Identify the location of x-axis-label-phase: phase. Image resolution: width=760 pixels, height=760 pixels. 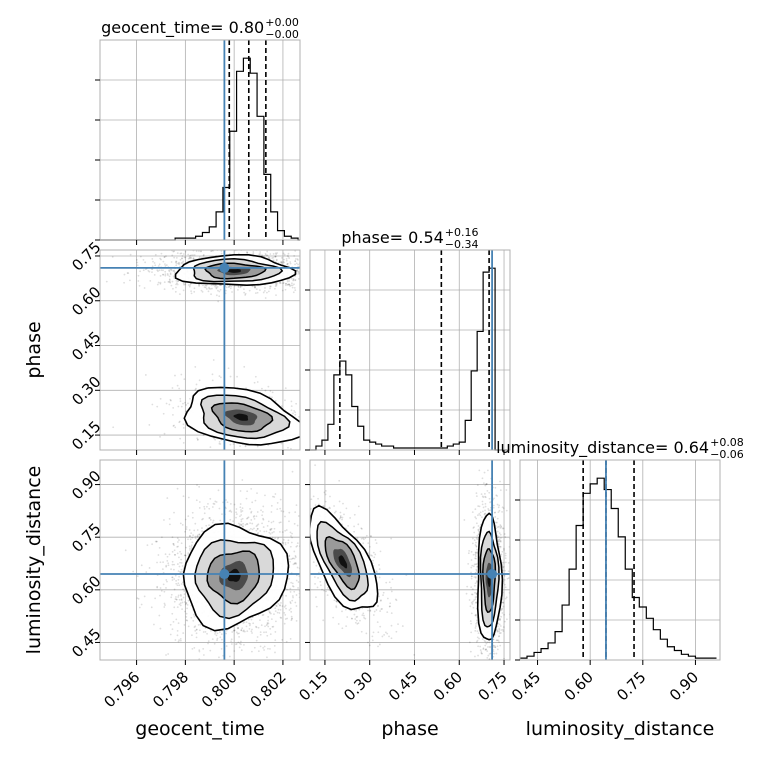
(409, 729).